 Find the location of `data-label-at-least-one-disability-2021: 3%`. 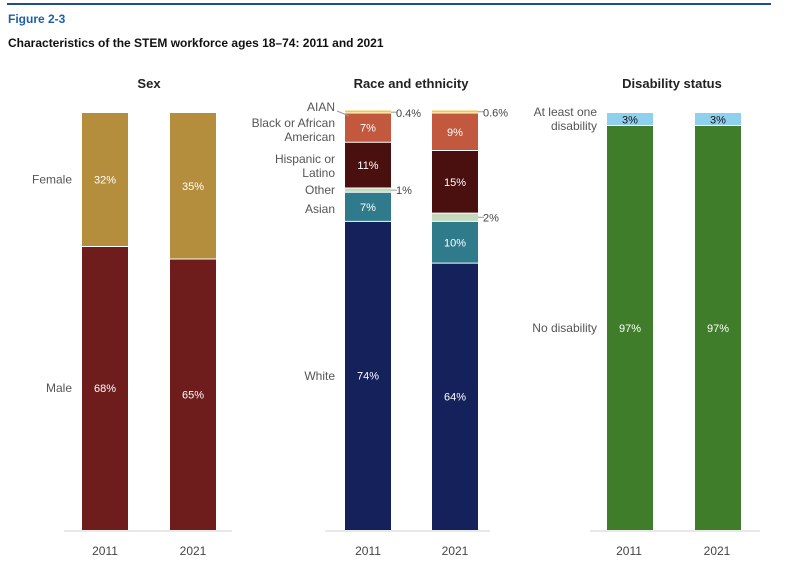

data-label-at-least-one-disability-2021: 3% is located at coordinates (718, 120).